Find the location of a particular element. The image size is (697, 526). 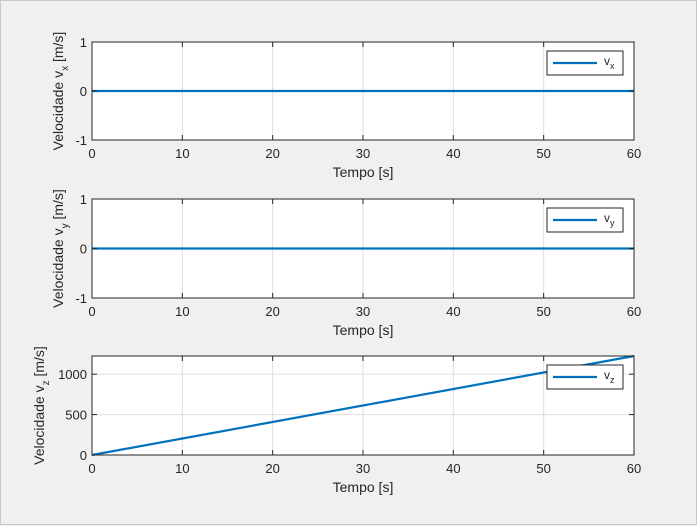

legend-label: vx is located at coordinates (609, 62).